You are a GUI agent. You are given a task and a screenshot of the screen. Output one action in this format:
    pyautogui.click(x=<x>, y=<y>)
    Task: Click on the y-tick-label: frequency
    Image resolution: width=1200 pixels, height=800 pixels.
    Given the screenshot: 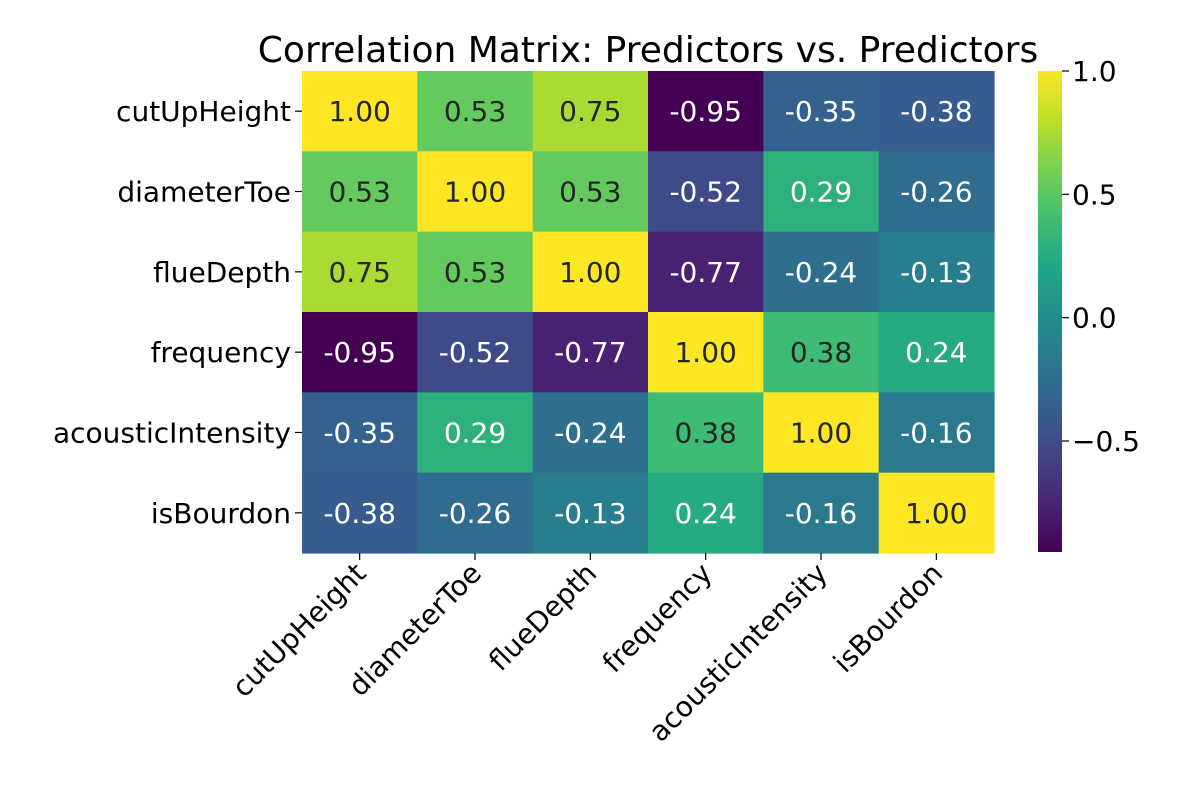 What is the action you would take?
    pyautogui.click(x=221, y=352)
    